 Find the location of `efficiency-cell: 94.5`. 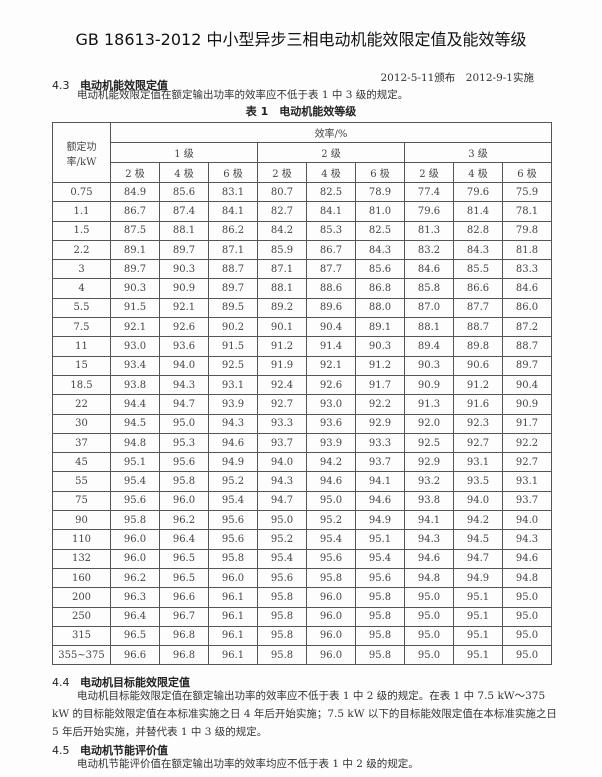

efficiency-cell: 94.5 is located at coordinates (478, 539).